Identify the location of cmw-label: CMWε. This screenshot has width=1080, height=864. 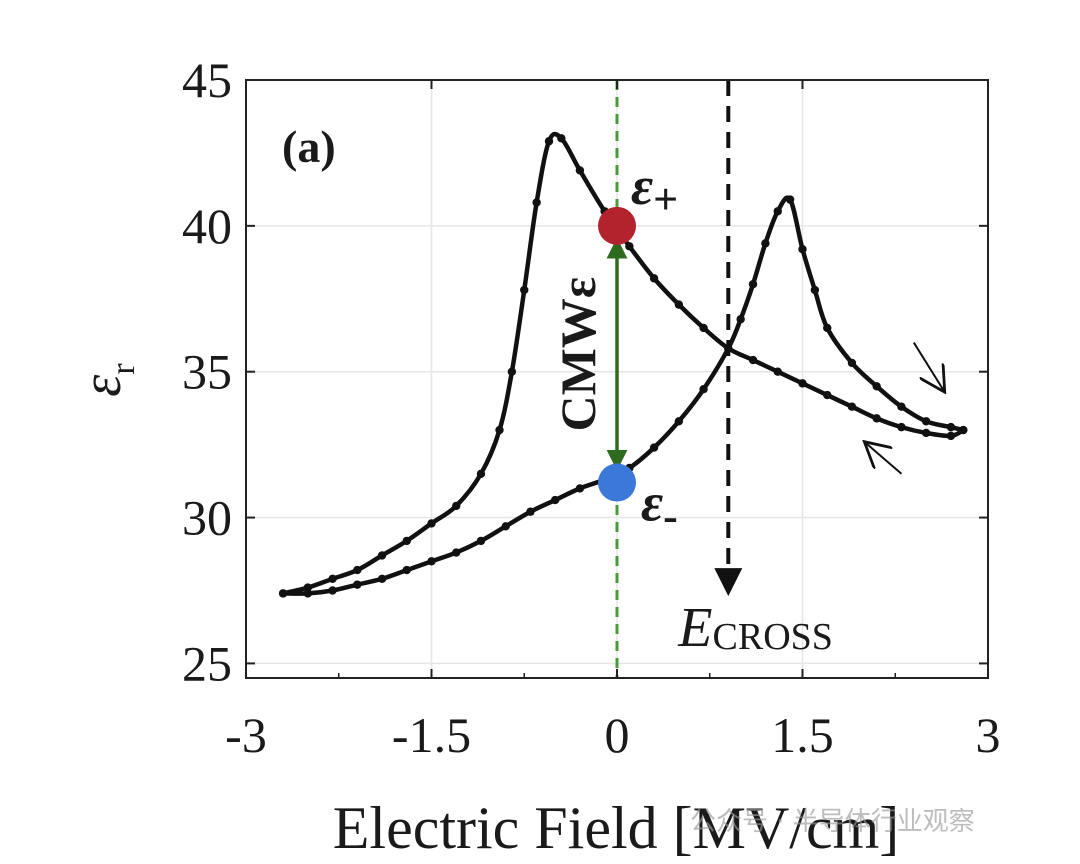
(578, 354).